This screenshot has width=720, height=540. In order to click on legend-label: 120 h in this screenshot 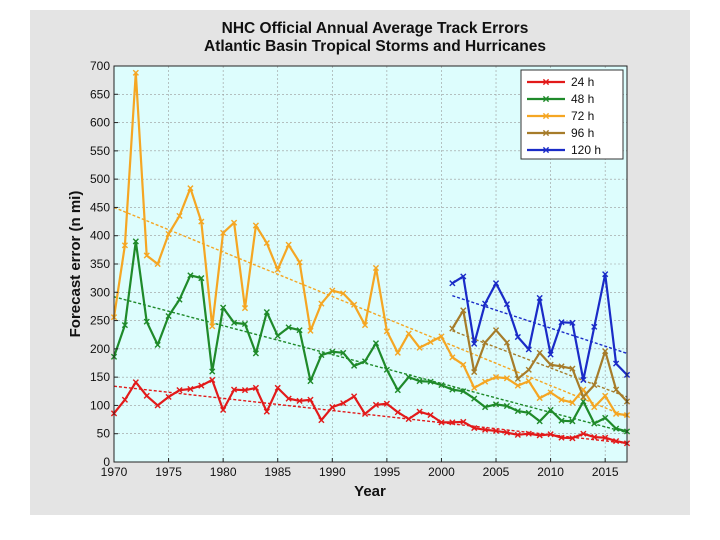, I will do `click(586, 150)`.